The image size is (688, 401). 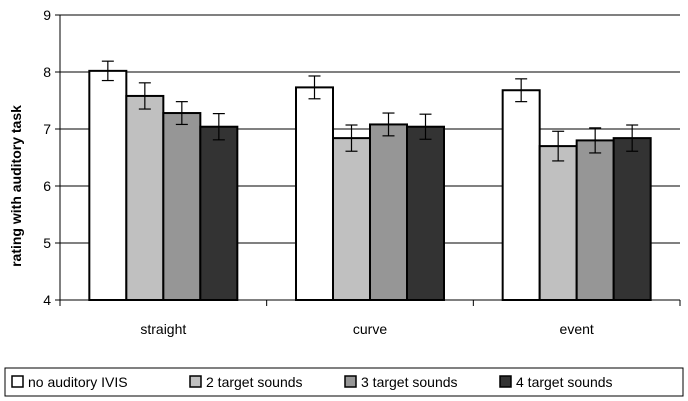 What do you see at coordinates (47, 157) in the screenshot?
I see `y-tick-labels: 4 5 6 7 8 9` at bounding box center [47, 157].